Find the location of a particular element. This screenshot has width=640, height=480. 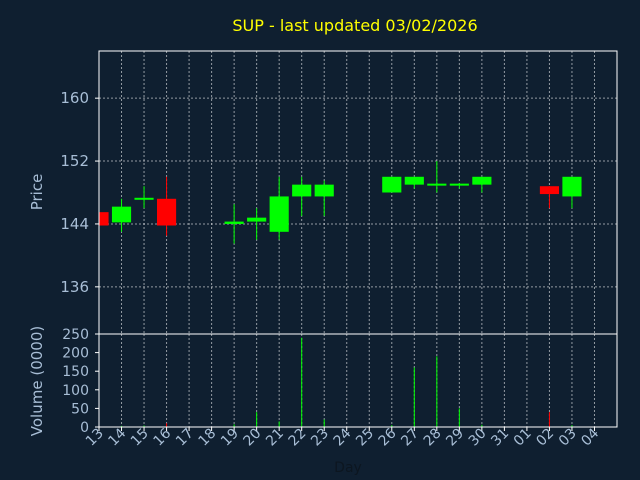

x-tick-label: 16 is located at coordinates (162, 437).